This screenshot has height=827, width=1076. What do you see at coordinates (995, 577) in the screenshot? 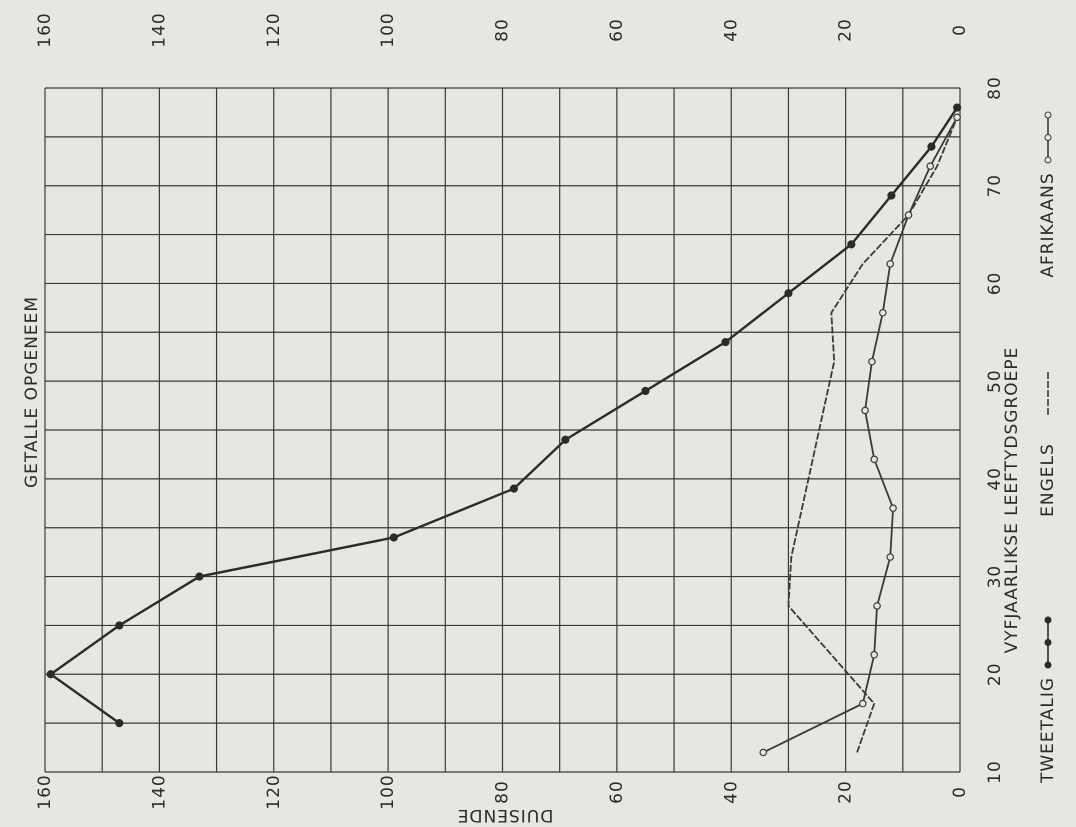
I see `x-tick-label: 30` at bounding box center [995, 577].